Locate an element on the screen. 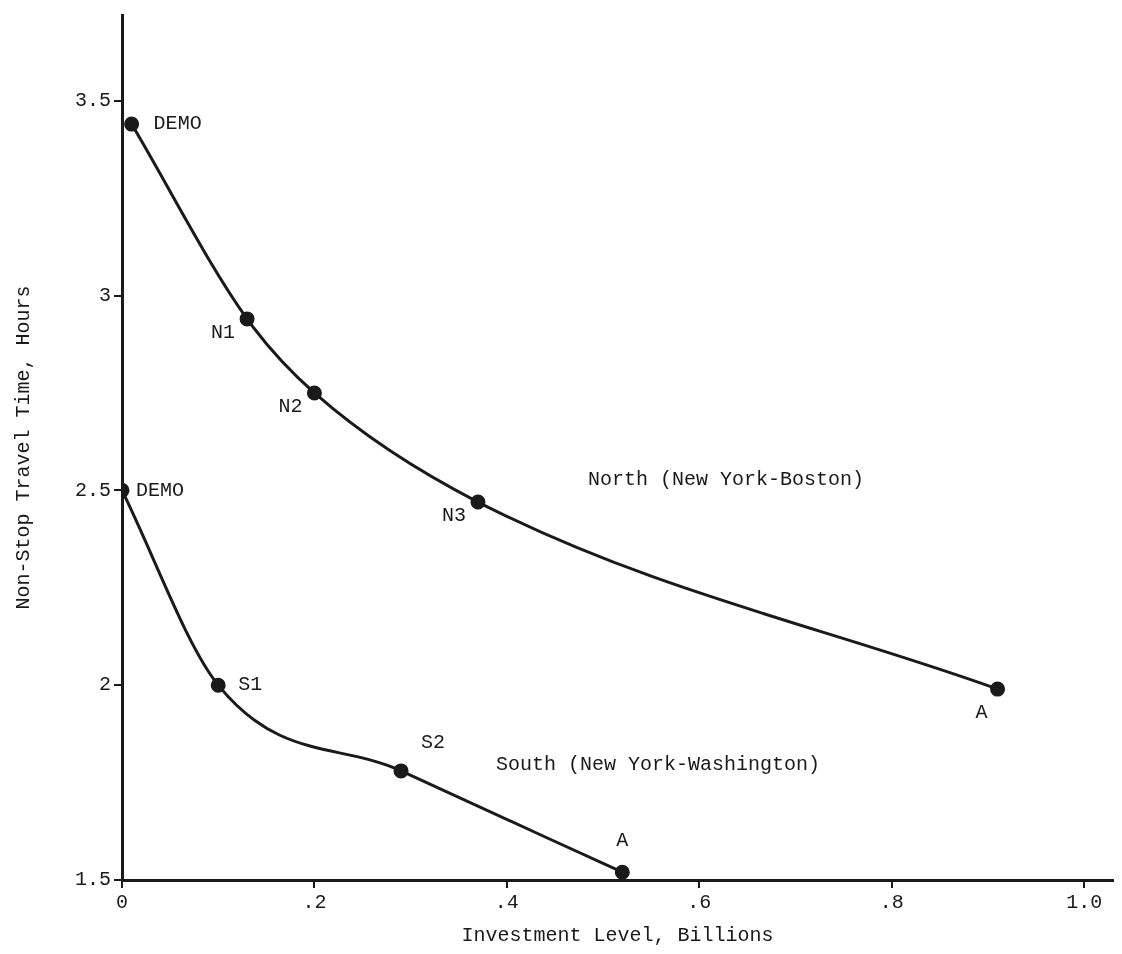  y-tick-label: 3 is located at coordinates (104, 295).